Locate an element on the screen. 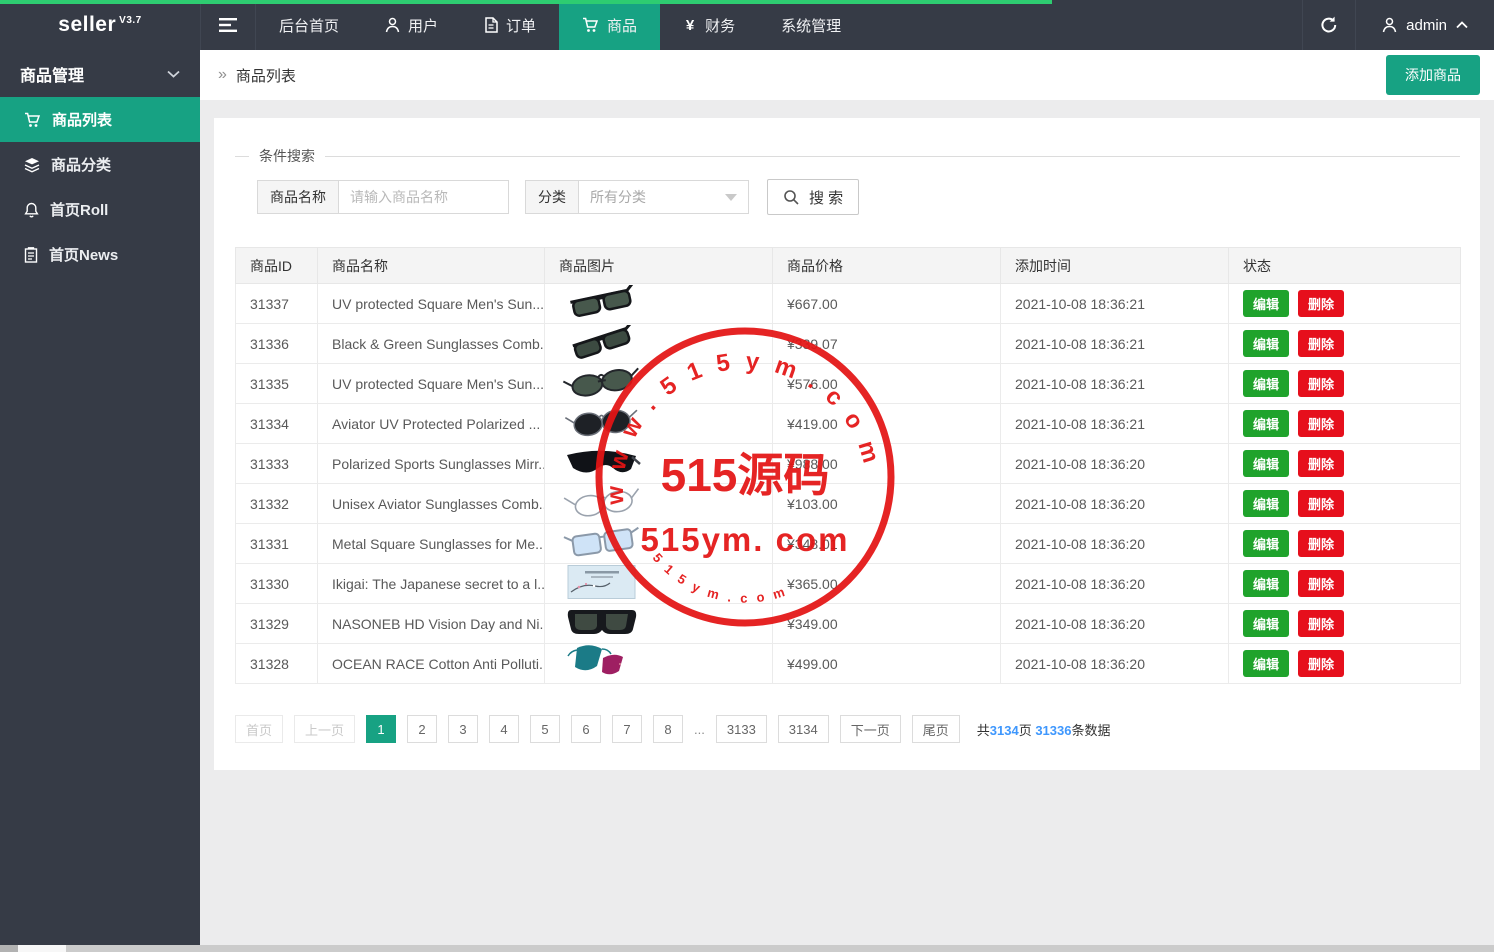 The image size is (1494, 952). pagination-button: 3134 is located at coordinates (803, 729).